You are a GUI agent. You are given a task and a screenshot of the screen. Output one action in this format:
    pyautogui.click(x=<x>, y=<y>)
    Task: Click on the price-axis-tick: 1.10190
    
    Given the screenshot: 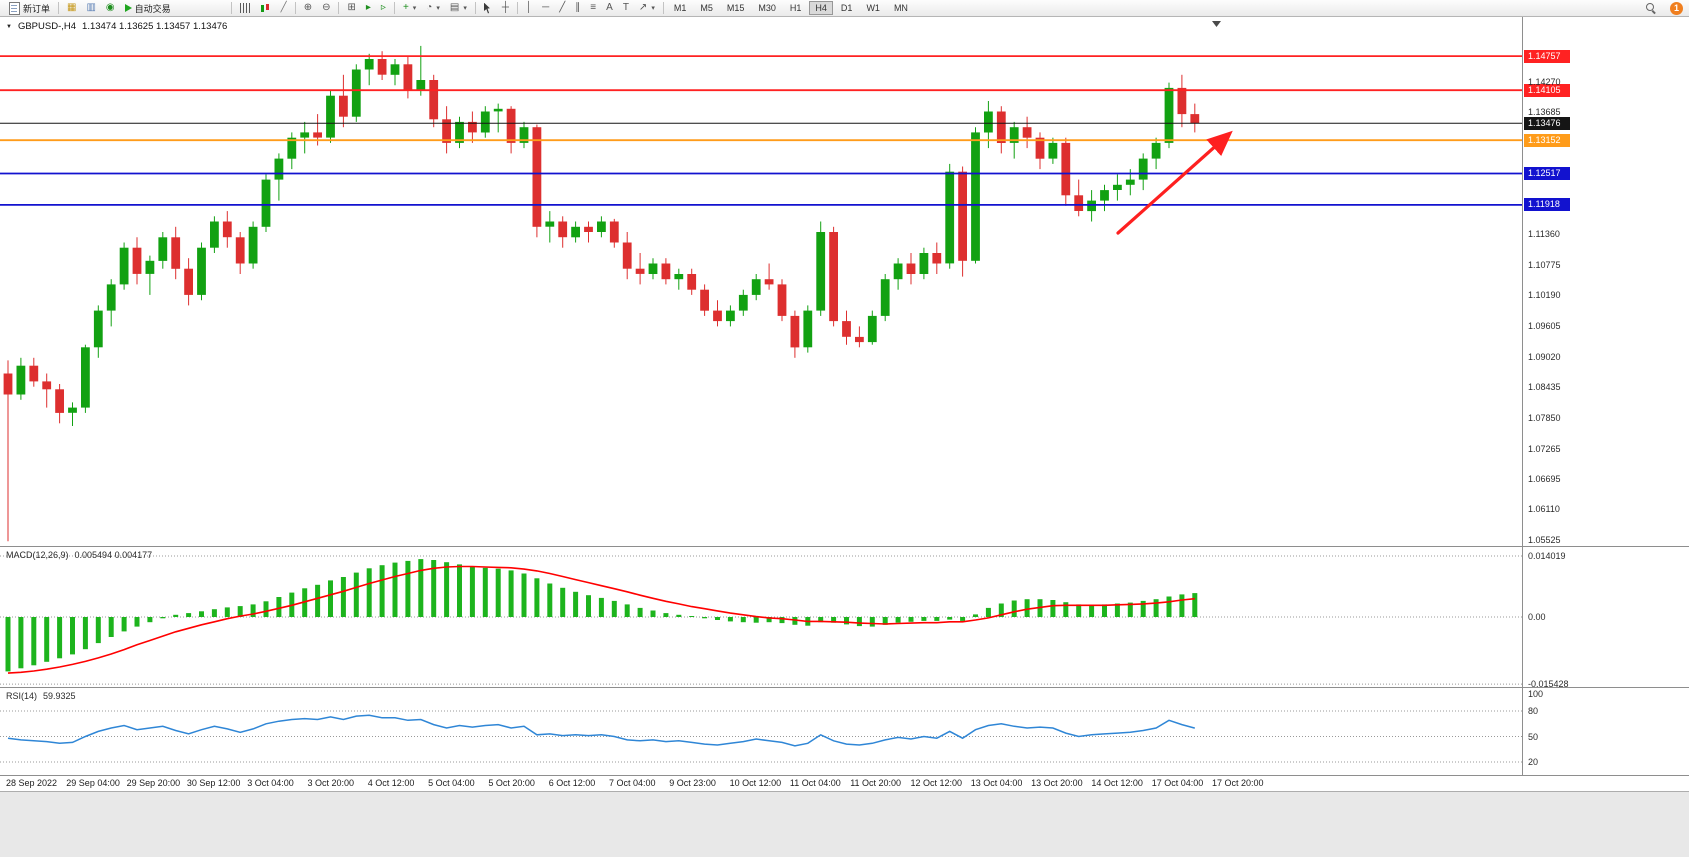 What is the action you would take?
    pyautogui.click(x=1544, y=295)
    